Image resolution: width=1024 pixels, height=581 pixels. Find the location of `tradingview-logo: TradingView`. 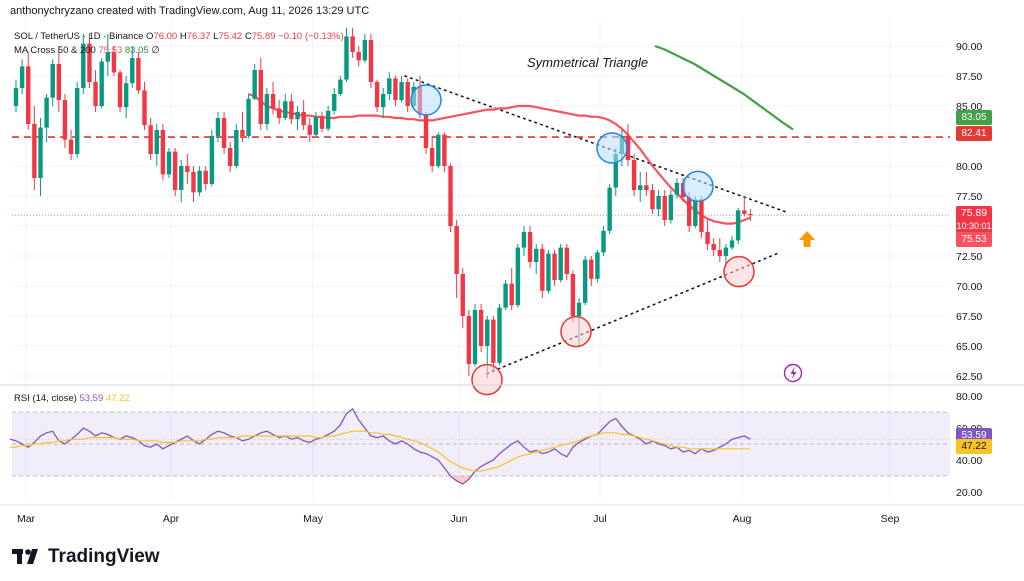

tradingview-logo: TradingView is located at coordinates (86, 557).